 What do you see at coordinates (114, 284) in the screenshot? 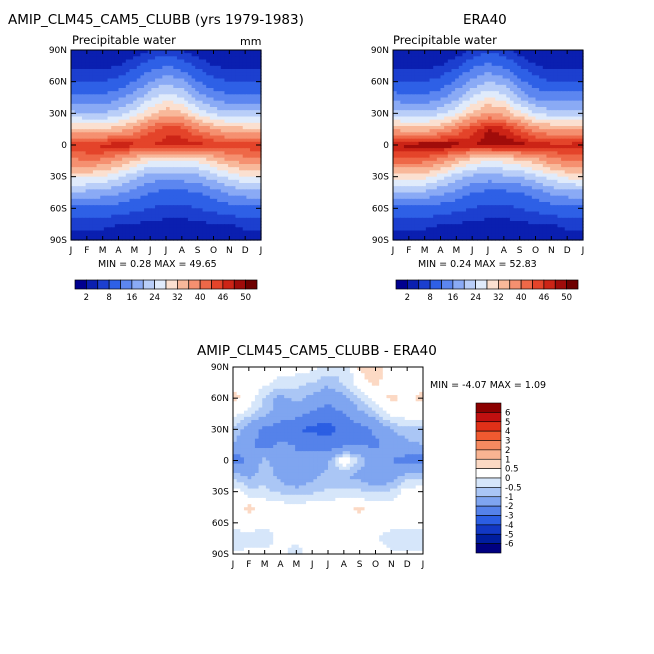
I see `colorbar-swatch` at bounding box center [114, 284].